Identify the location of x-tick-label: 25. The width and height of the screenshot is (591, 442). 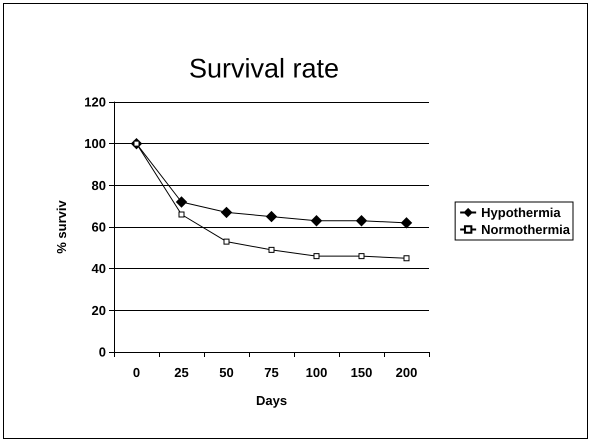
(181, 372).